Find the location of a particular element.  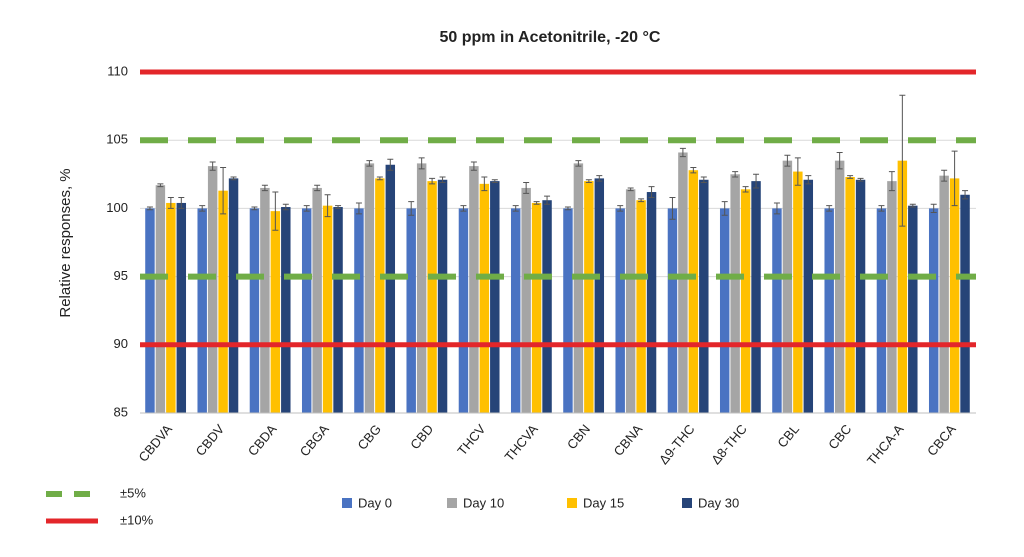

x-tick-label: CBNA is located at coordinates (628, 440).